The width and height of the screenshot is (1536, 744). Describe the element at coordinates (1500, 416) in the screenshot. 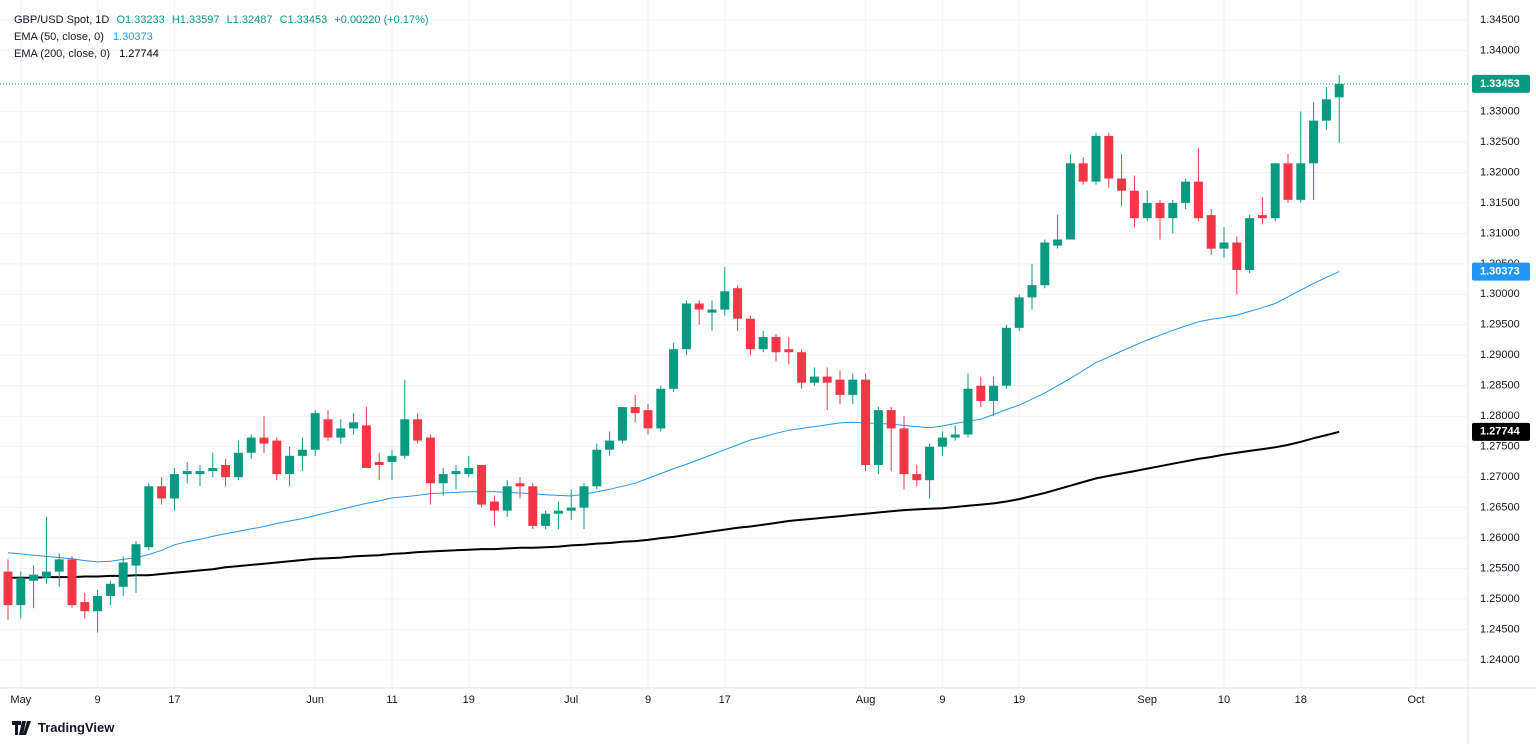

I see `y-tick-label: 1.28000` at that location.